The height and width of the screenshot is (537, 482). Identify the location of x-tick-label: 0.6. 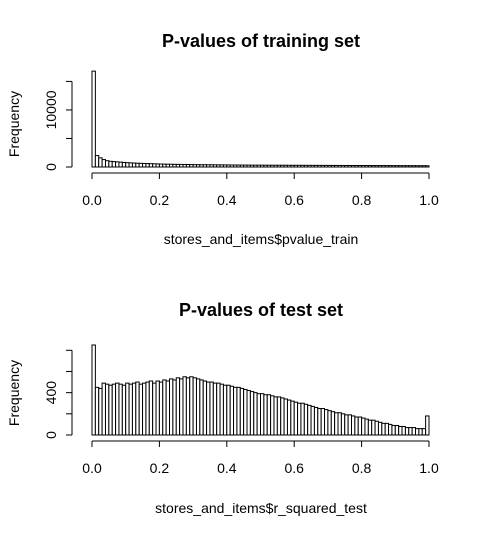
(294, 468).